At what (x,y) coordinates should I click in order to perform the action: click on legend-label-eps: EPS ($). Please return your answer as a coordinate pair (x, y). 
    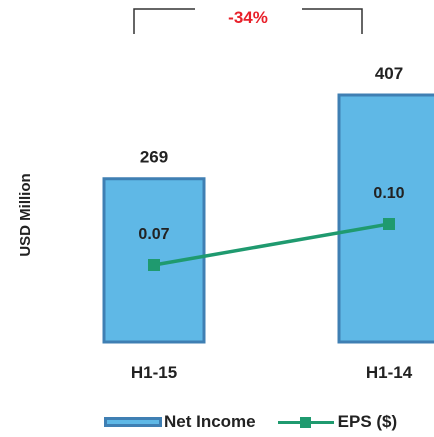
    Looking at the image, I should click on (367, 421).